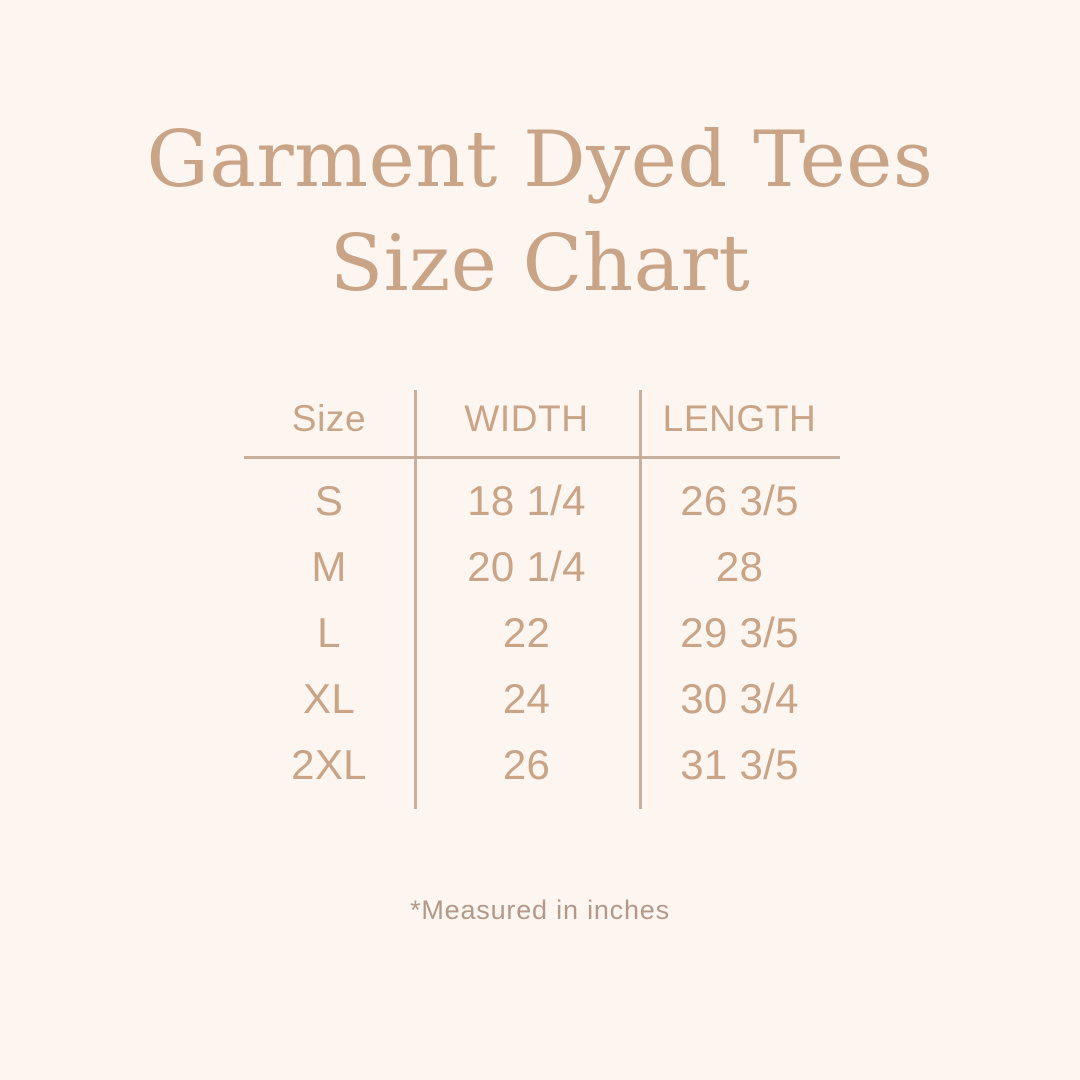 The image size is (1080, 1080). I want to click on table-row: M 20 1/4 28, so click(542, 567).